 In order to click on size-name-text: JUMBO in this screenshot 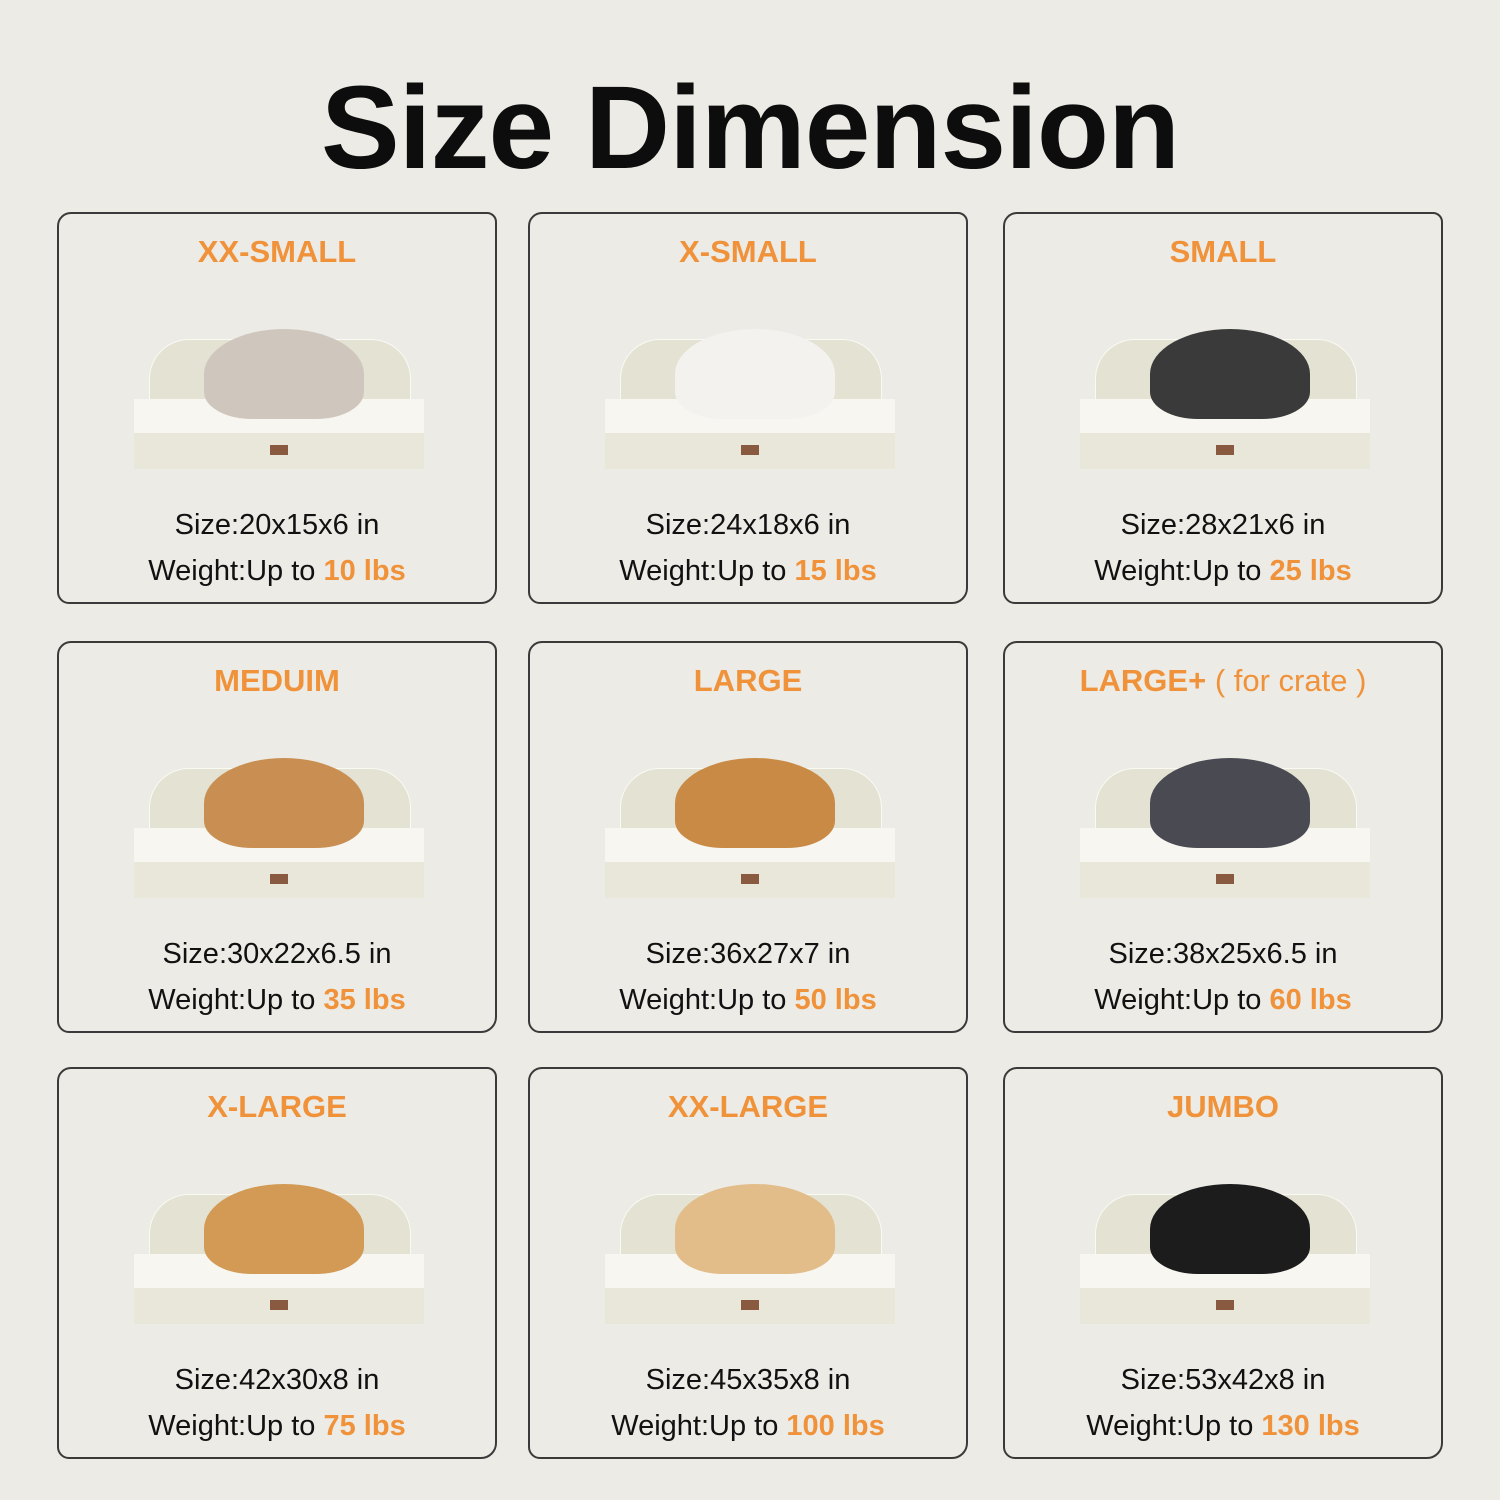, I will do `click(1223, 1106)`.